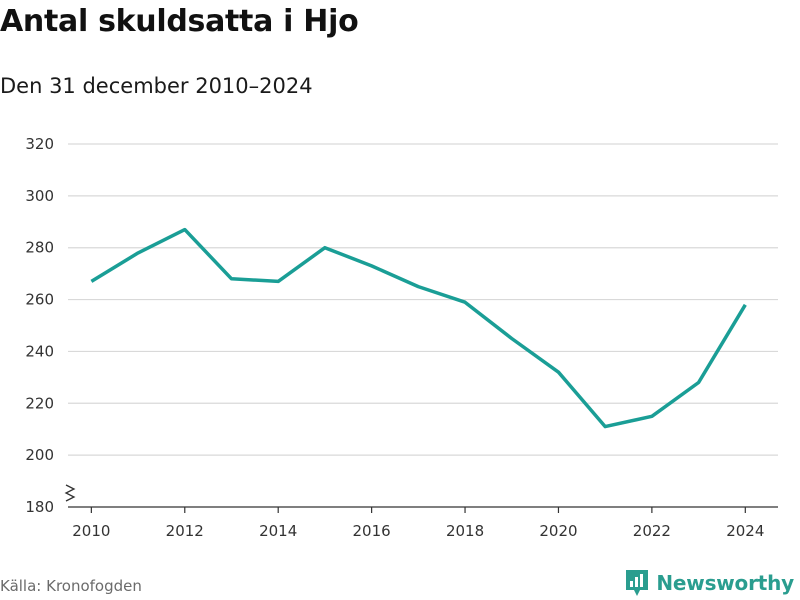  What do you see at coordinates (558, 531) in the screenshot?
I see `x-tick-label: 2020` at bounding box center [558, 531].